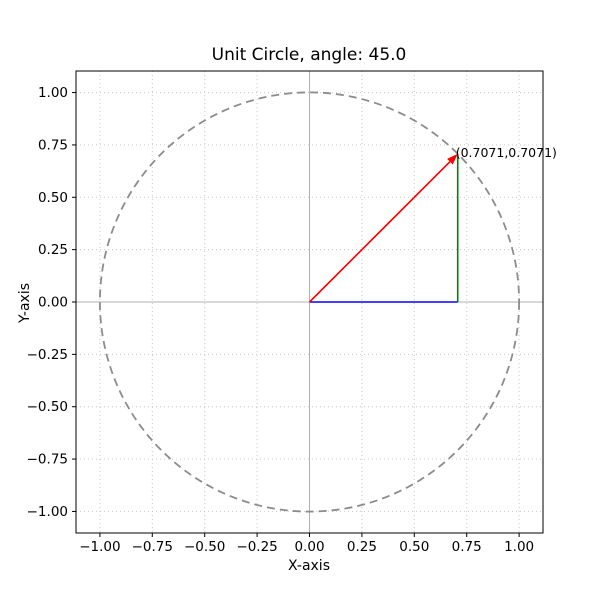 Image resolution: width=600 pixels, height=600 pixels. Describe the element at coordinates (467, 547) in the screenshot. I see `x-tick-label: 0.75` at that location.